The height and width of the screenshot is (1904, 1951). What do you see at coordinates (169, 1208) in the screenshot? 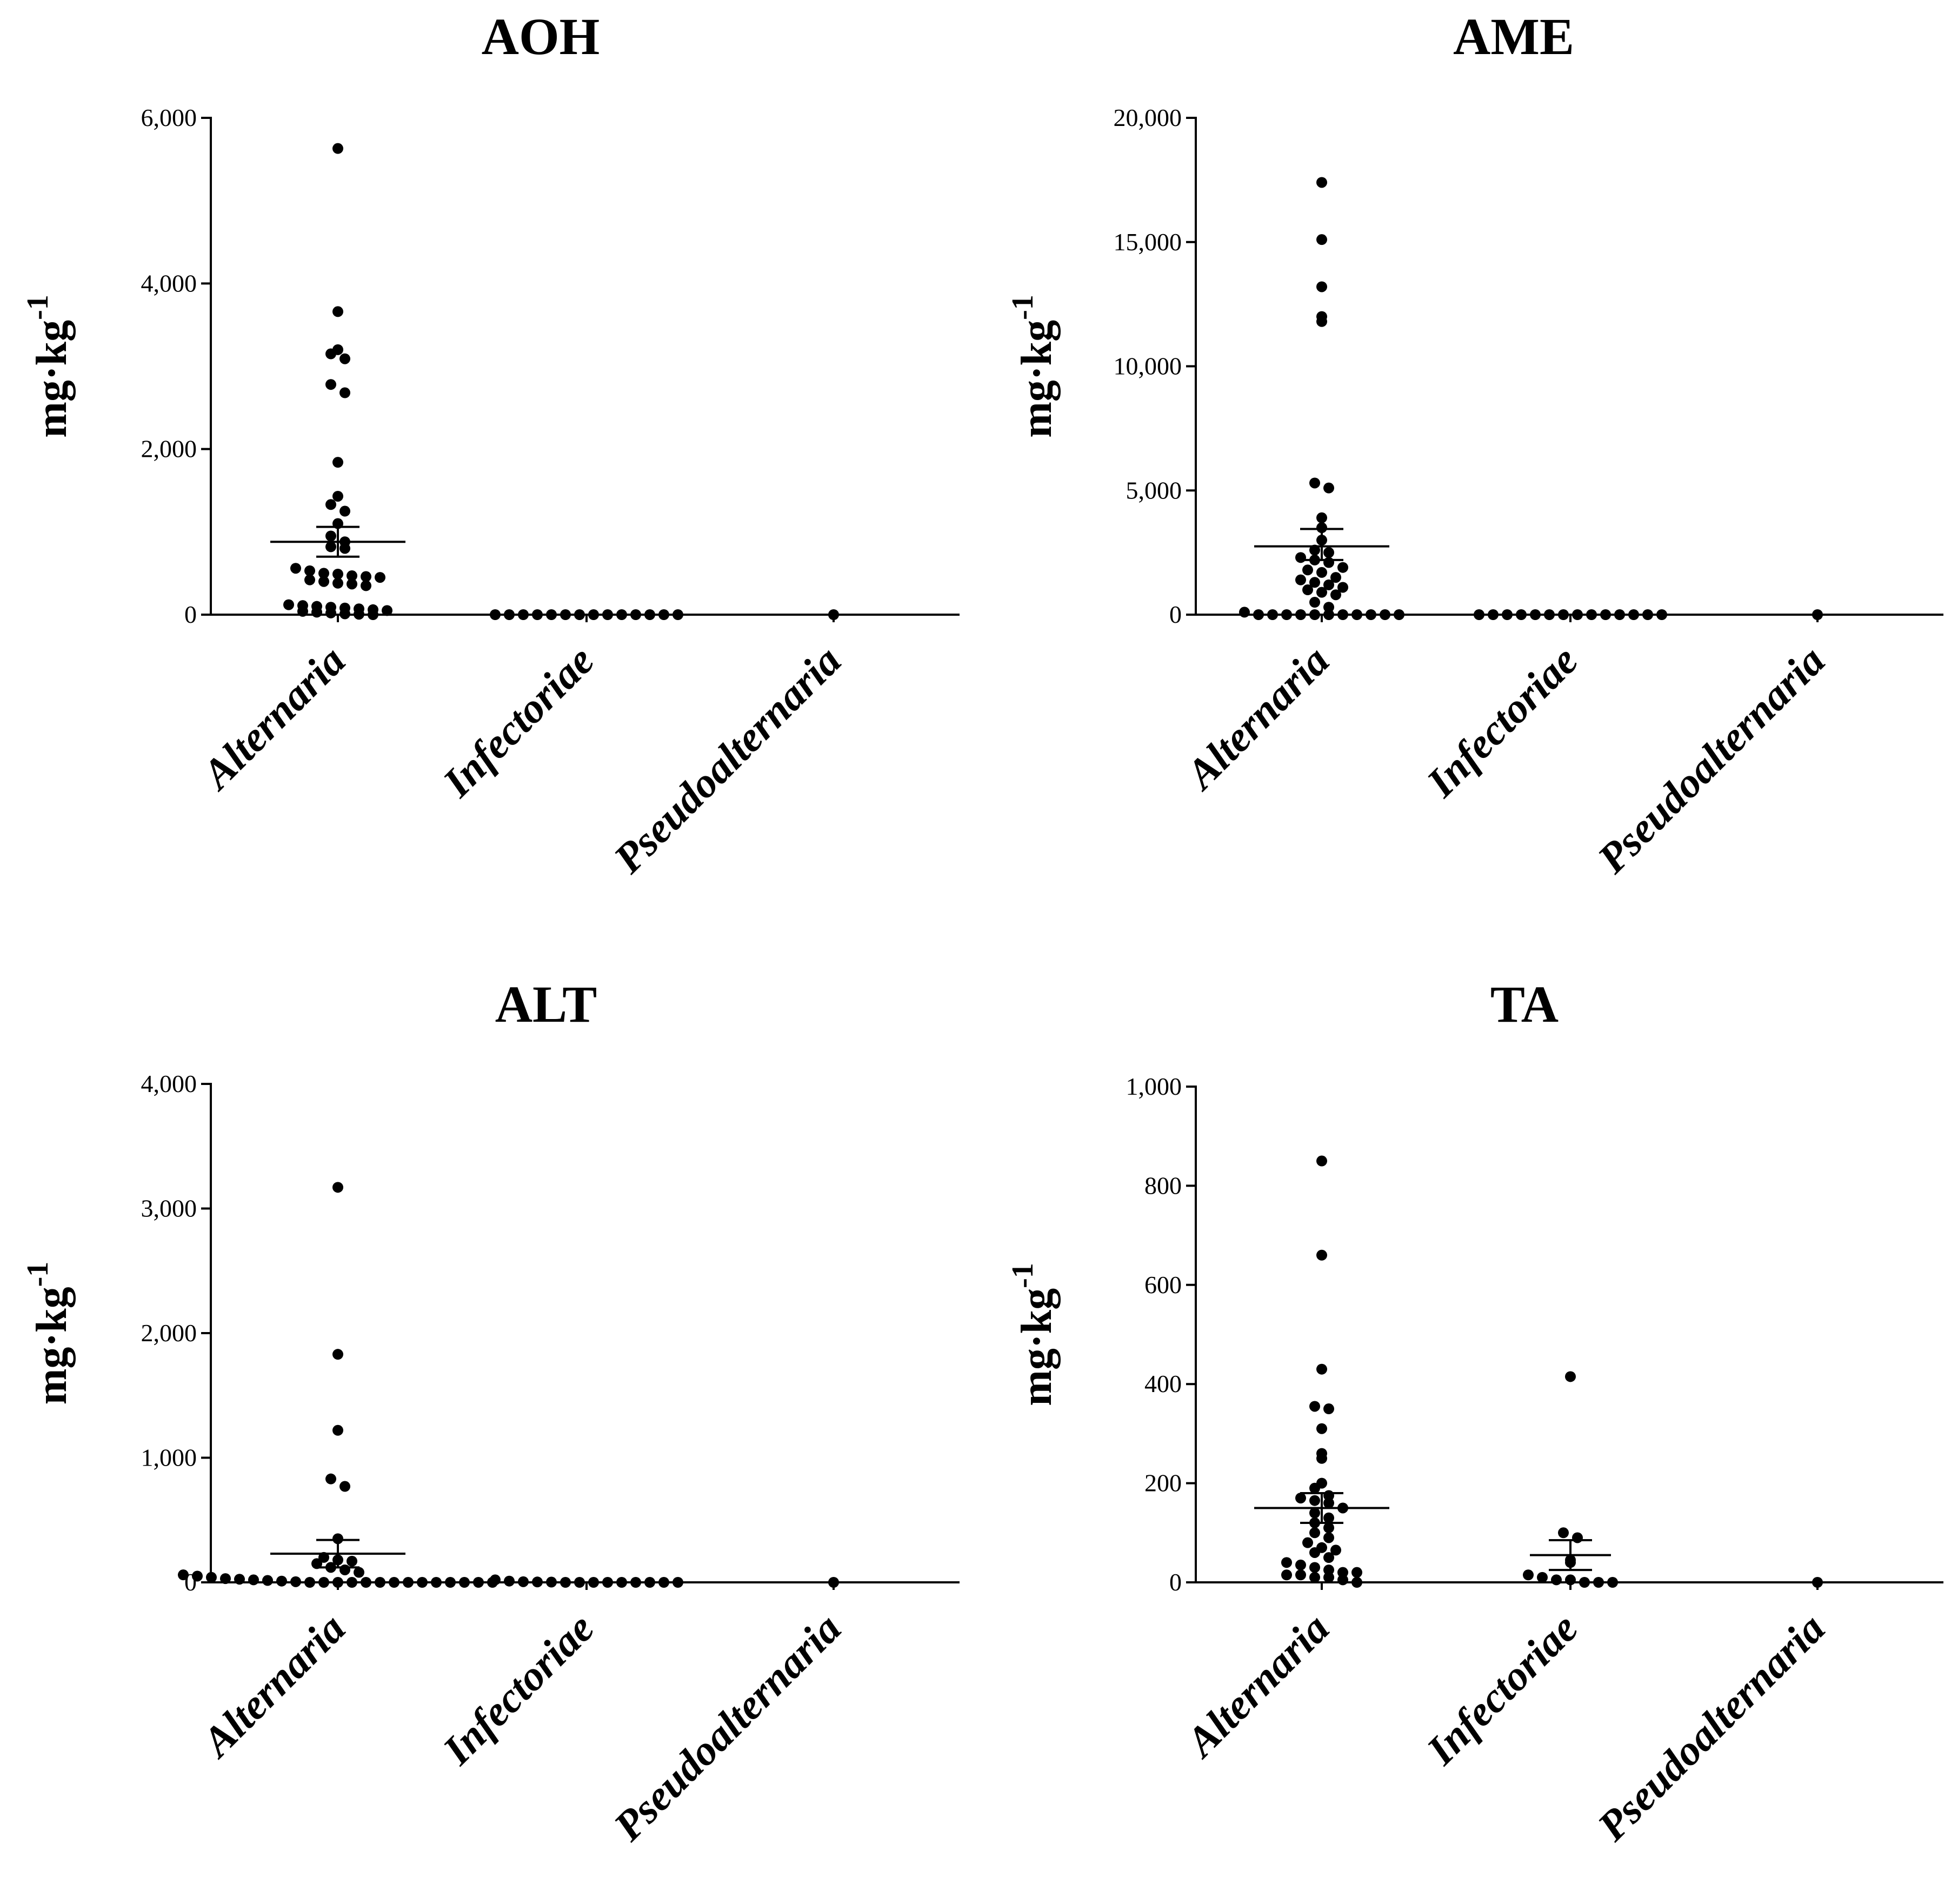
I see `y-tick-label: 3,000` at bounding box center [169, 1208].